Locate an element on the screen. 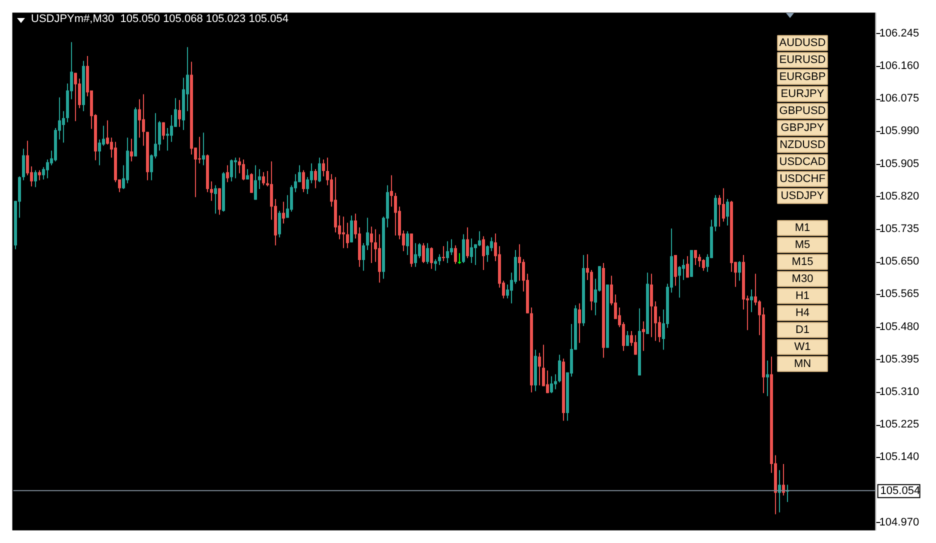  y-tick-label: 105.735 is located at coordinates (899, 228).